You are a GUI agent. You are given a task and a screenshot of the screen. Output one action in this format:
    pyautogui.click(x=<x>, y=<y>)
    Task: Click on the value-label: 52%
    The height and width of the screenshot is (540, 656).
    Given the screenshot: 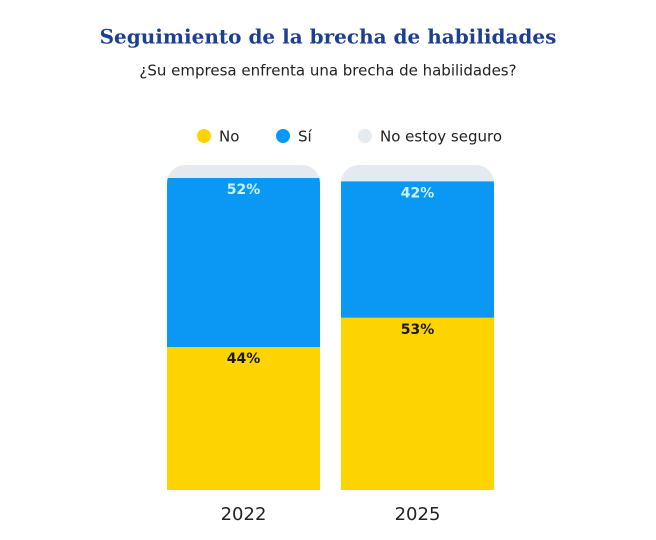 What is the action you would take?
    pyautogui.click(x=244, y=190)
    